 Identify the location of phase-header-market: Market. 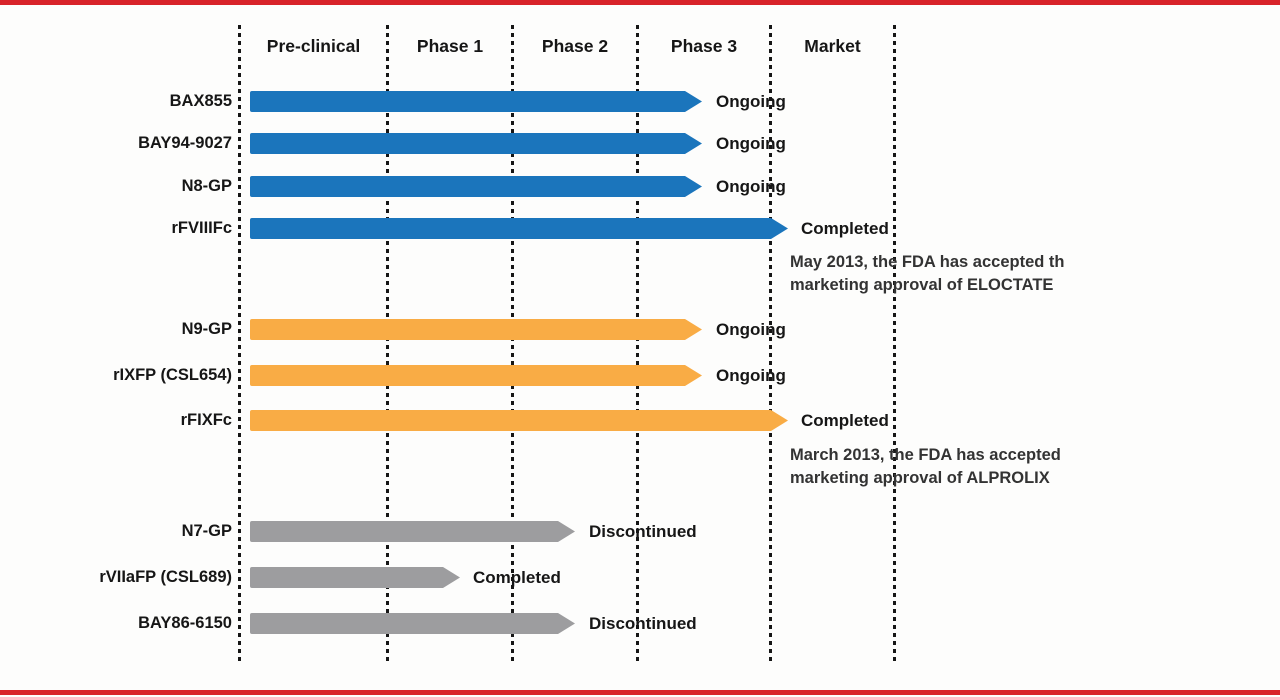
(832, 46).